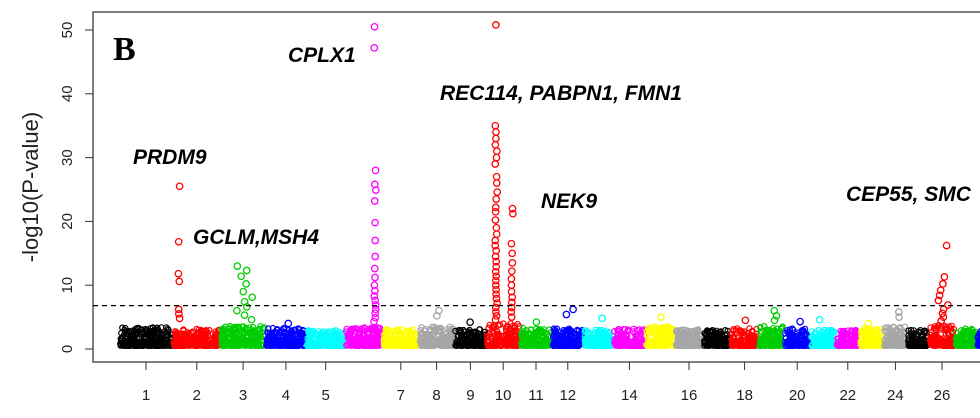 The height and width of the screenshot is (418, 980). What do you see at coordinates (942, 395) in the screenshot?
I see `x-tick-label: 26` at bounding box center [942, 395].